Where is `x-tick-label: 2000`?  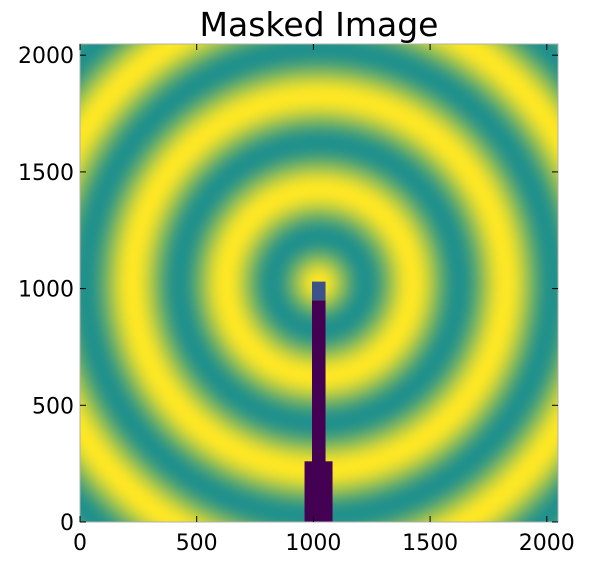 x-tick-label: 2000 is located at coordinates (547, 543).